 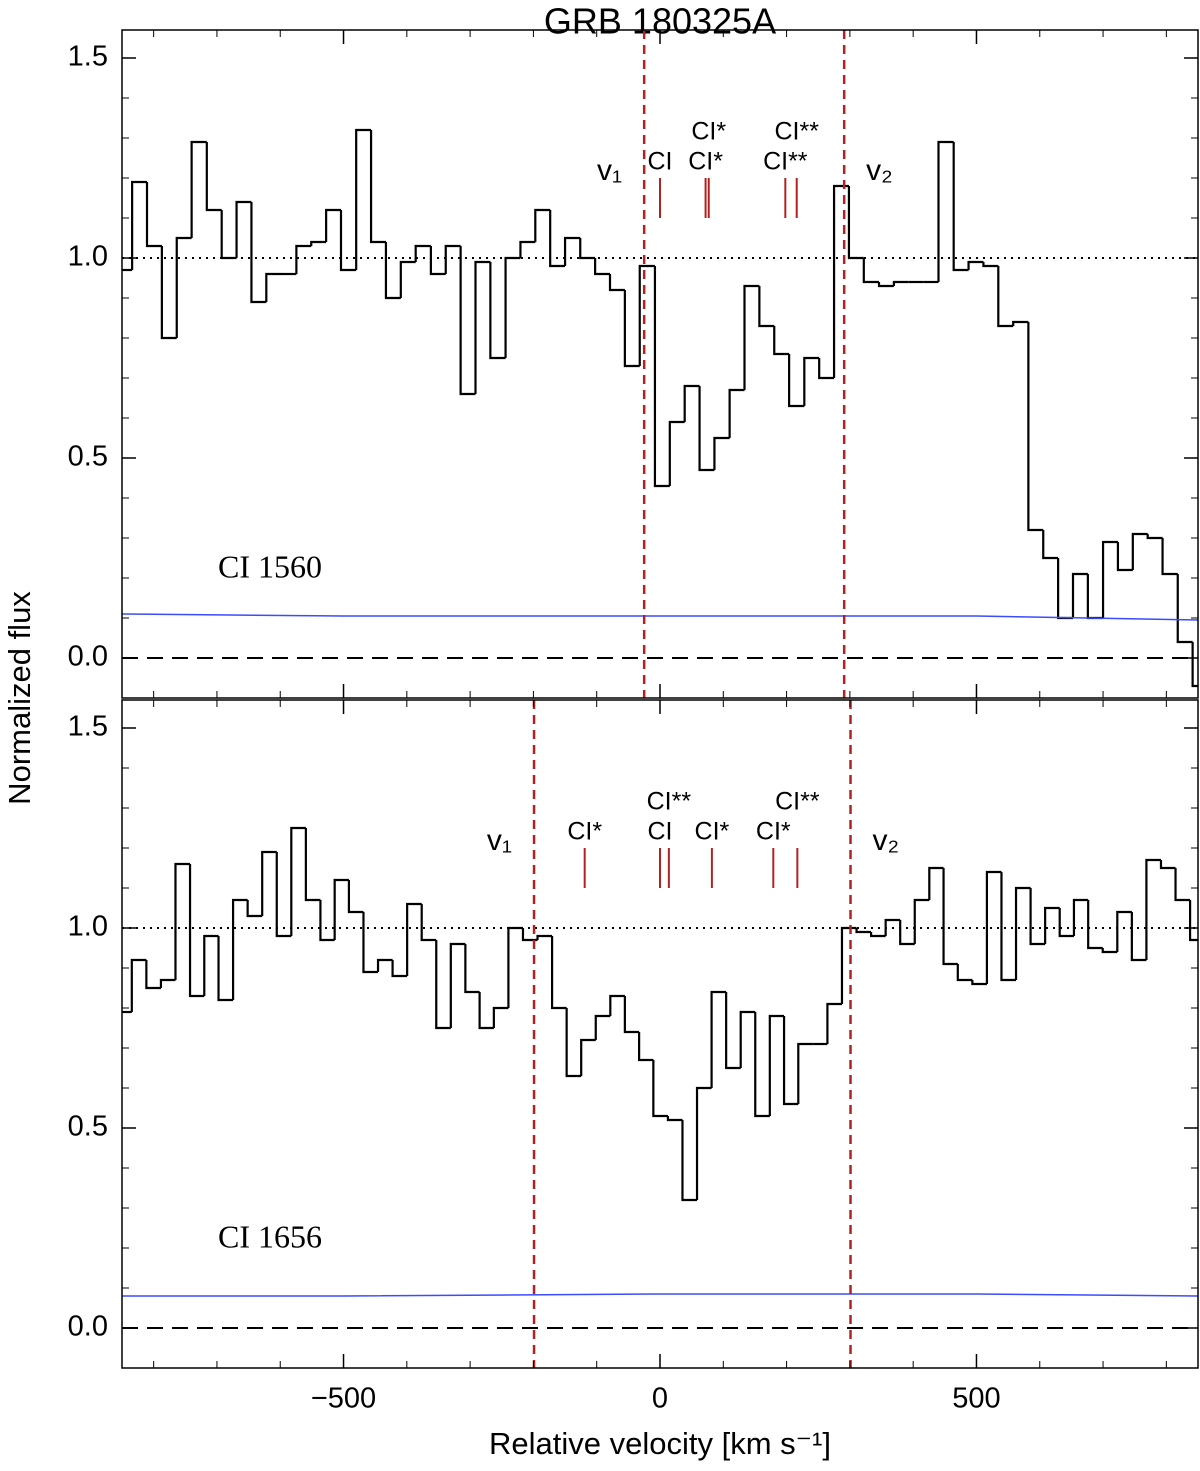 I want to click on x-tick-label: 500, so click(x=976, y=1399).